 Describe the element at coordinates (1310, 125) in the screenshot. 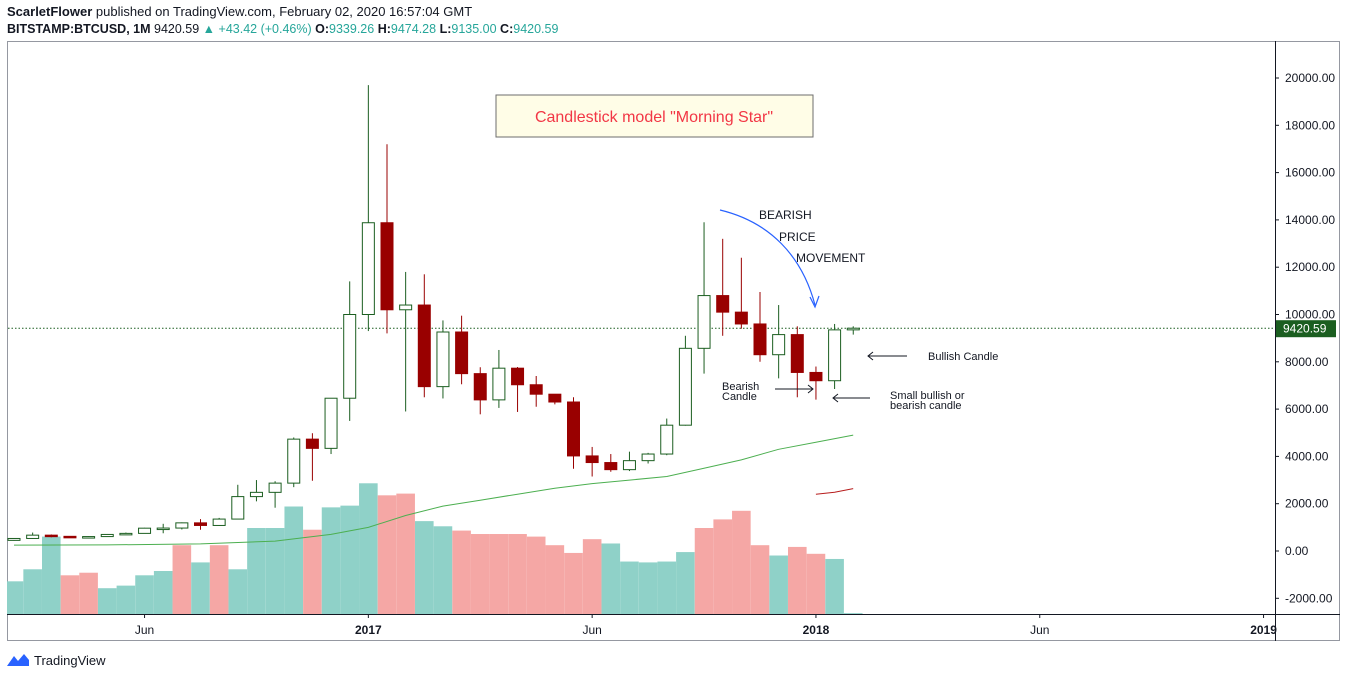

I see `price-axis-label: 18000.00` at that location.